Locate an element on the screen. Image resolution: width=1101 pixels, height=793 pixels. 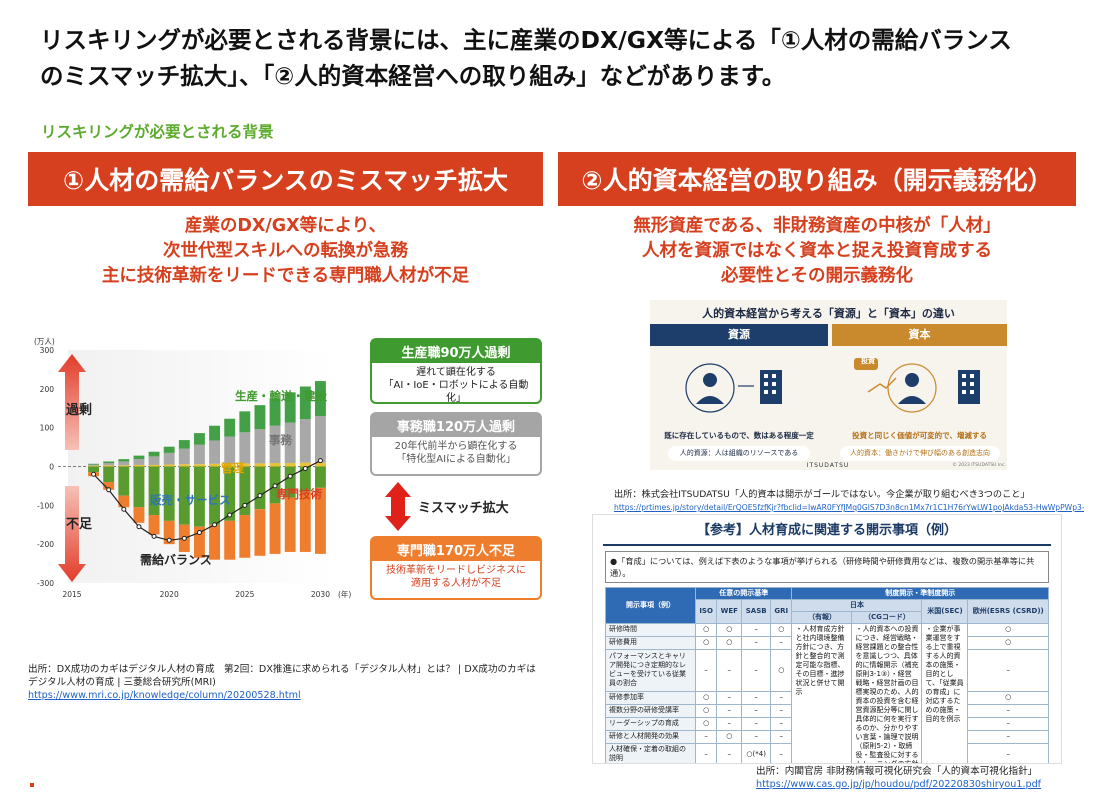
callout-specialist-title: 専門職170万人不足 is located at coordinates (456, 549).